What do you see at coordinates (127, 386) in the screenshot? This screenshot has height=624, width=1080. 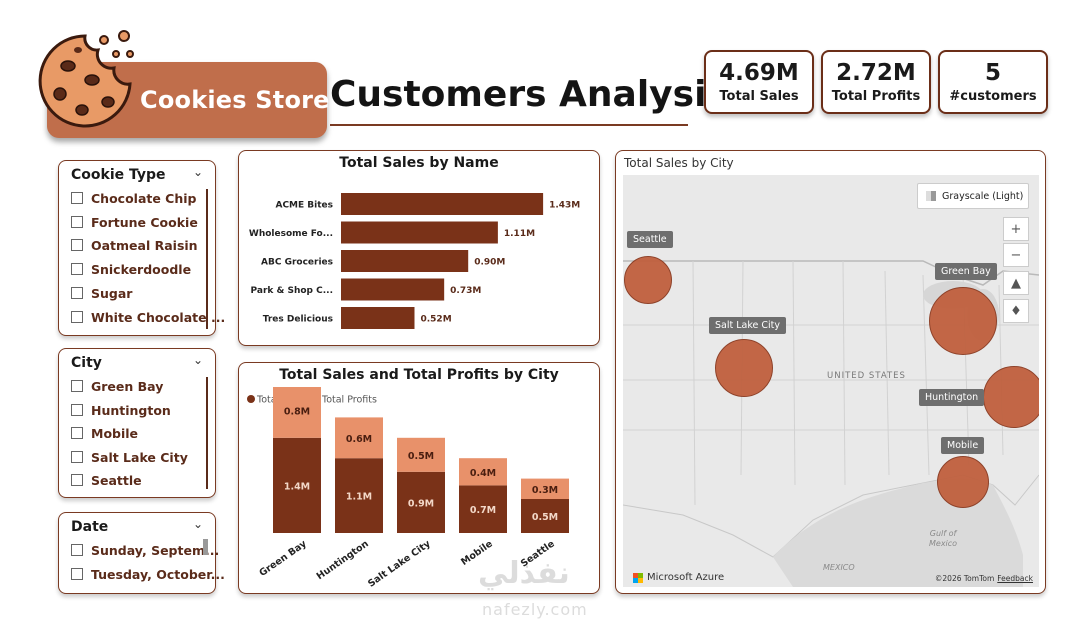 I see `slicer-option-label: Green Bay` at bounding box center [127, 386].